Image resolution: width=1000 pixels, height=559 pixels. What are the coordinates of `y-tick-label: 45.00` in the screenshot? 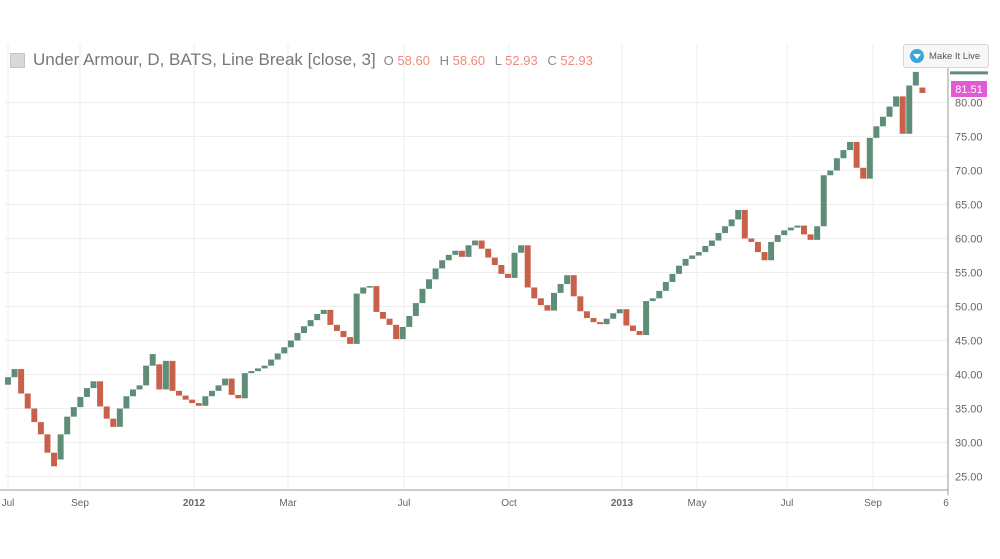 It's located at (969, 342).